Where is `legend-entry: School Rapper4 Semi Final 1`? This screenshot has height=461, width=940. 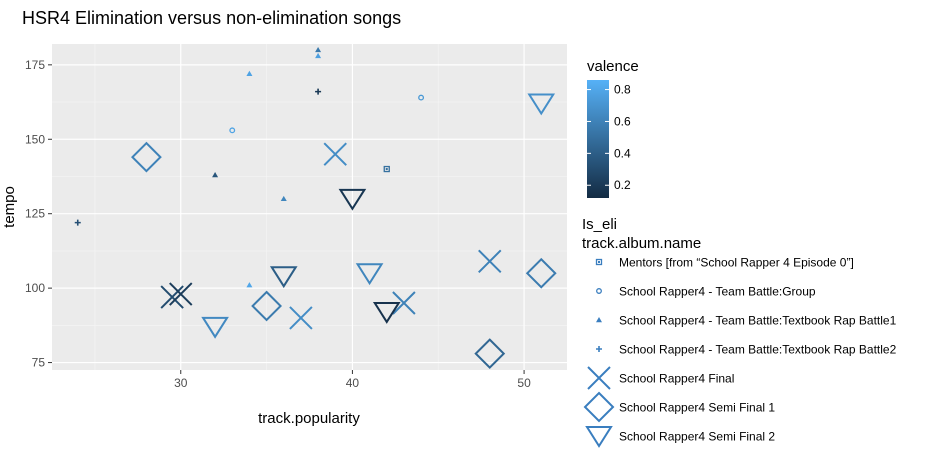
legend-entry: School Rapper4 Semi Final 1 is located at coordinates (679, 407).